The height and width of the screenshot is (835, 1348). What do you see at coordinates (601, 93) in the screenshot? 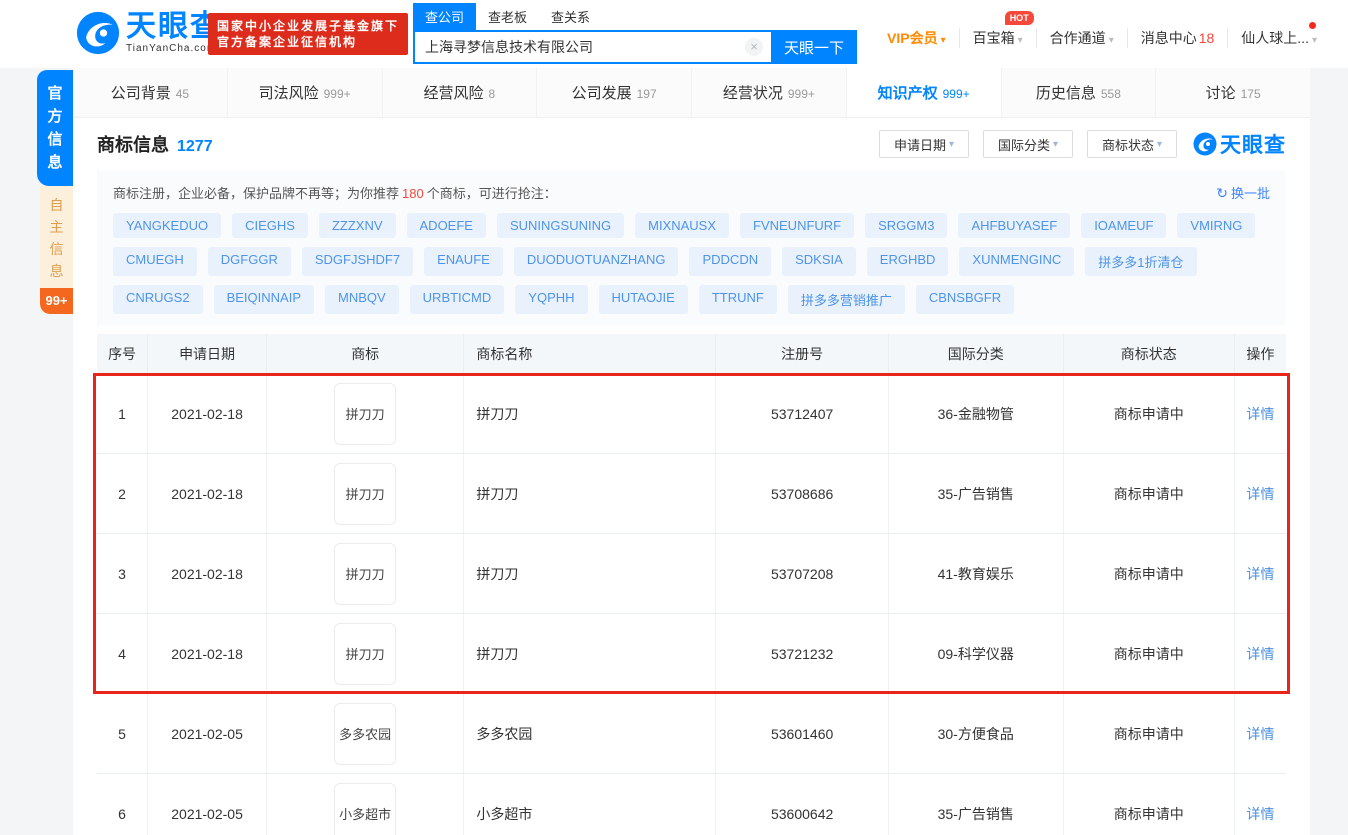
I see `tab-label: 公司发展` at bounding box center [601, 93].